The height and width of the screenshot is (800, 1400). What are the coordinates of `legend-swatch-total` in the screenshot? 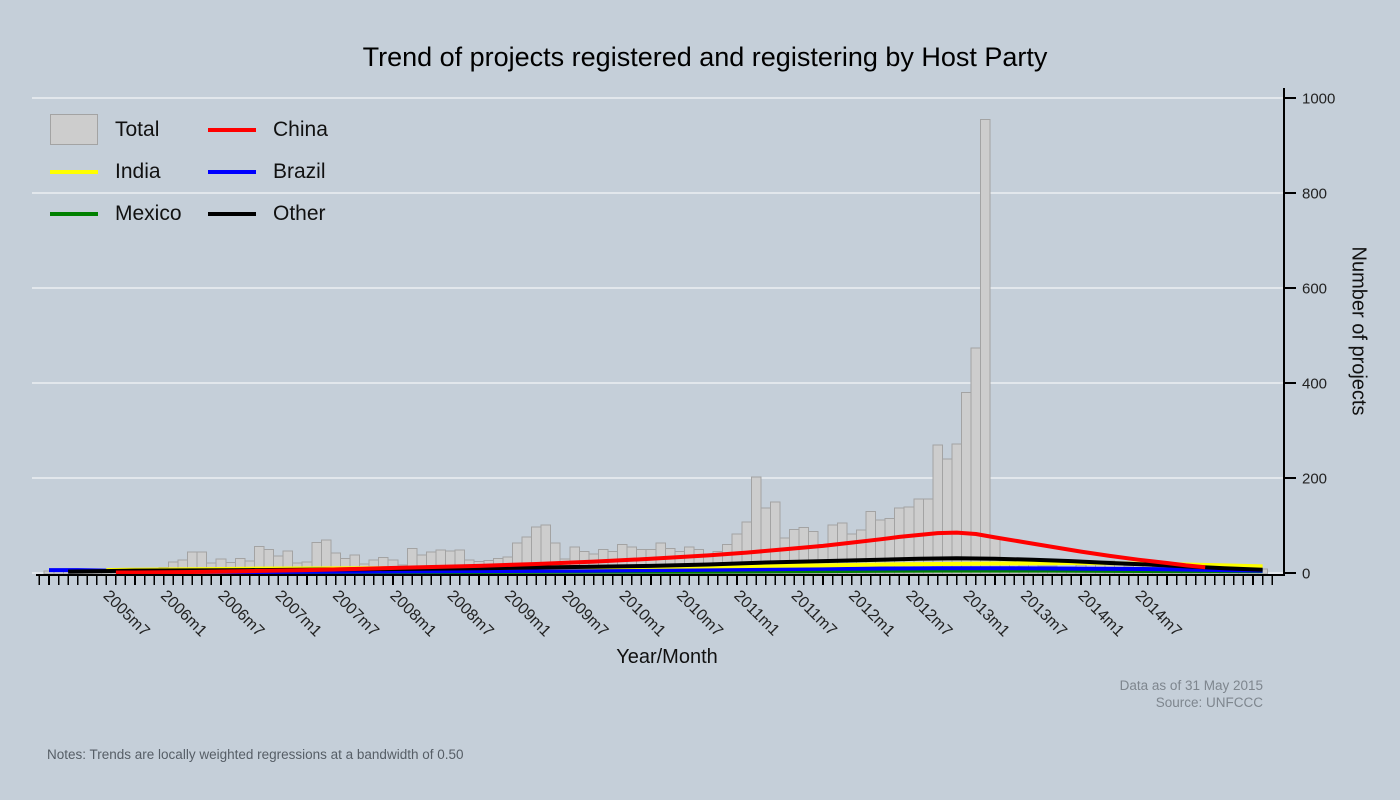 It's located at (74, 129).